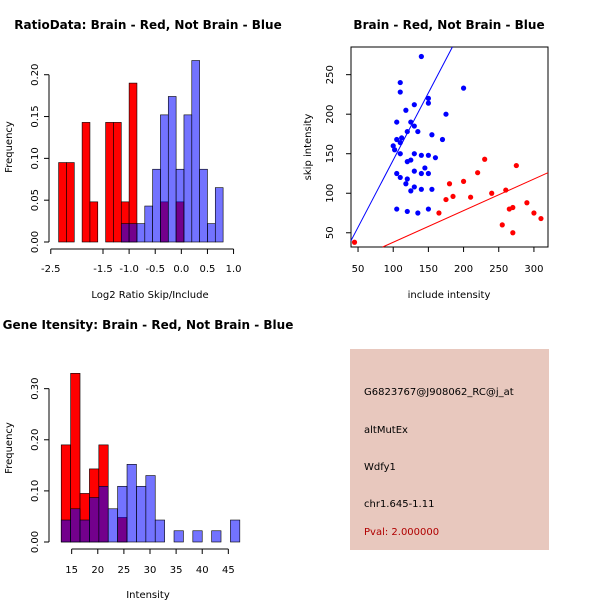 This screenshot has width=600, height=600. Describe the element at coordinates (393, 269) in the screenshot. I see `scatter-x-tick-label: 100` at that location.